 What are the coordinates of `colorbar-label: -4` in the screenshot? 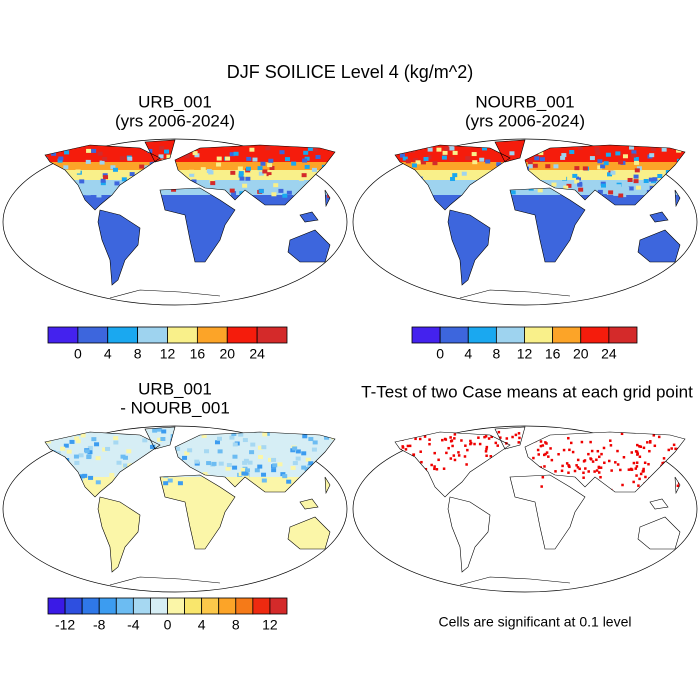 It's located at (133, 625).